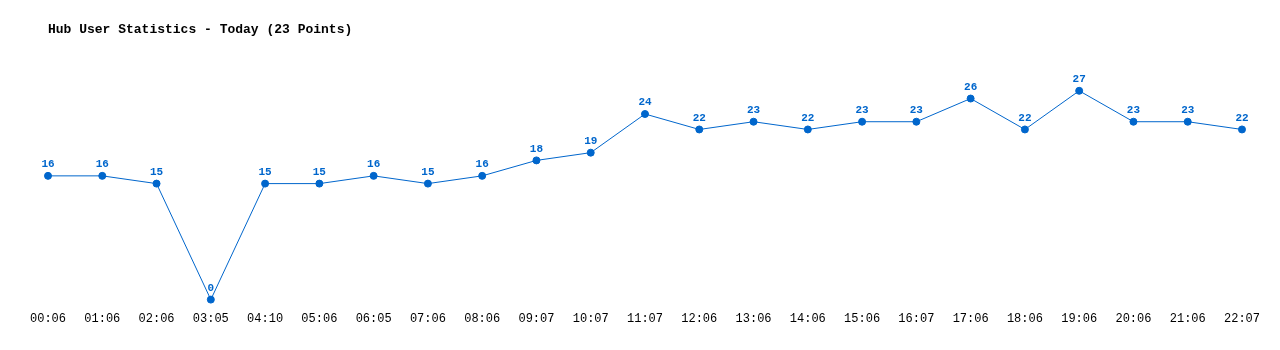 The image size is (1280, 350). What do you see at coordinates (210, 318) in the screenshot?
I see `x-tick-label: 03:05` at bounding box center [210, 318].